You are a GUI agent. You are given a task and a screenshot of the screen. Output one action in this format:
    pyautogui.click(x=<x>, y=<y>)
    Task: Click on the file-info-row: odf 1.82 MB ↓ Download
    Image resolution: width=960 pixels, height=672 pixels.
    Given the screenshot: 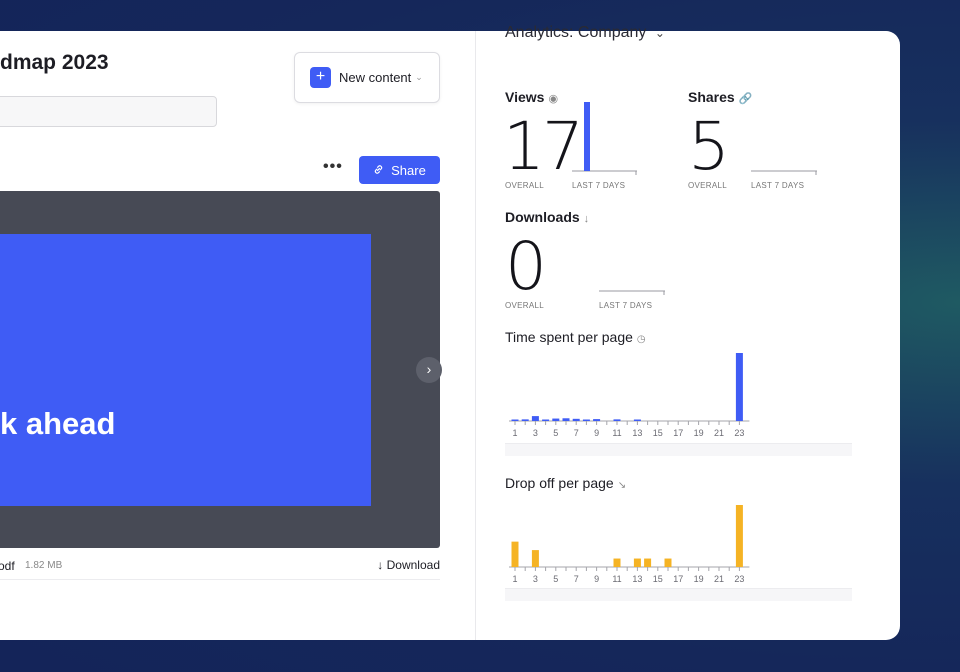 What is the action you would take?
    pyautogui.click(x=220, y=568)
    